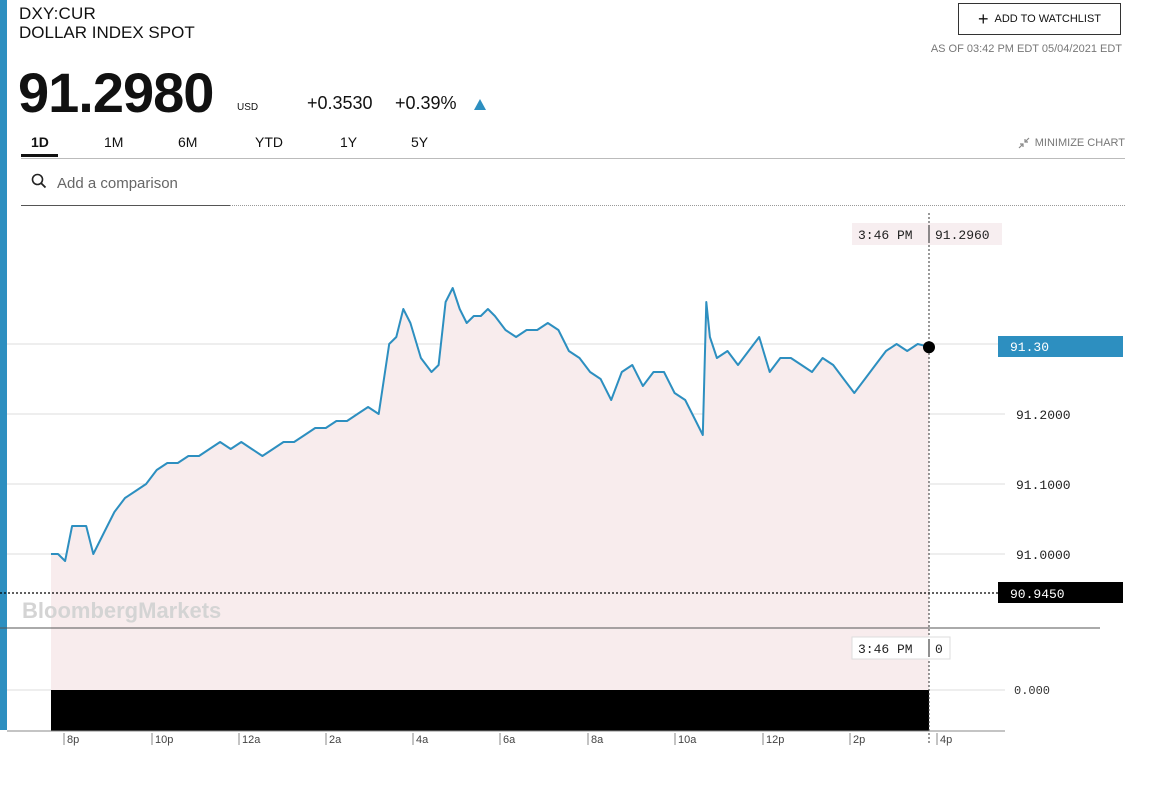 This screenshot has width=1150, height=787. What do you see at coordinates (480, 104) in the screenshot?
I see `up-arrow-icon` at bounding box center [480, 104].